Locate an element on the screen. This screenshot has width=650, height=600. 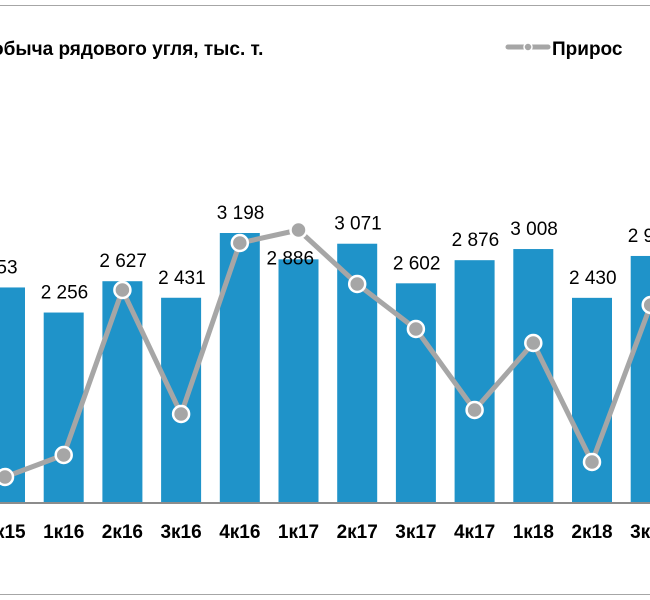
bar-4к15 is located at coordinates (12, 395).